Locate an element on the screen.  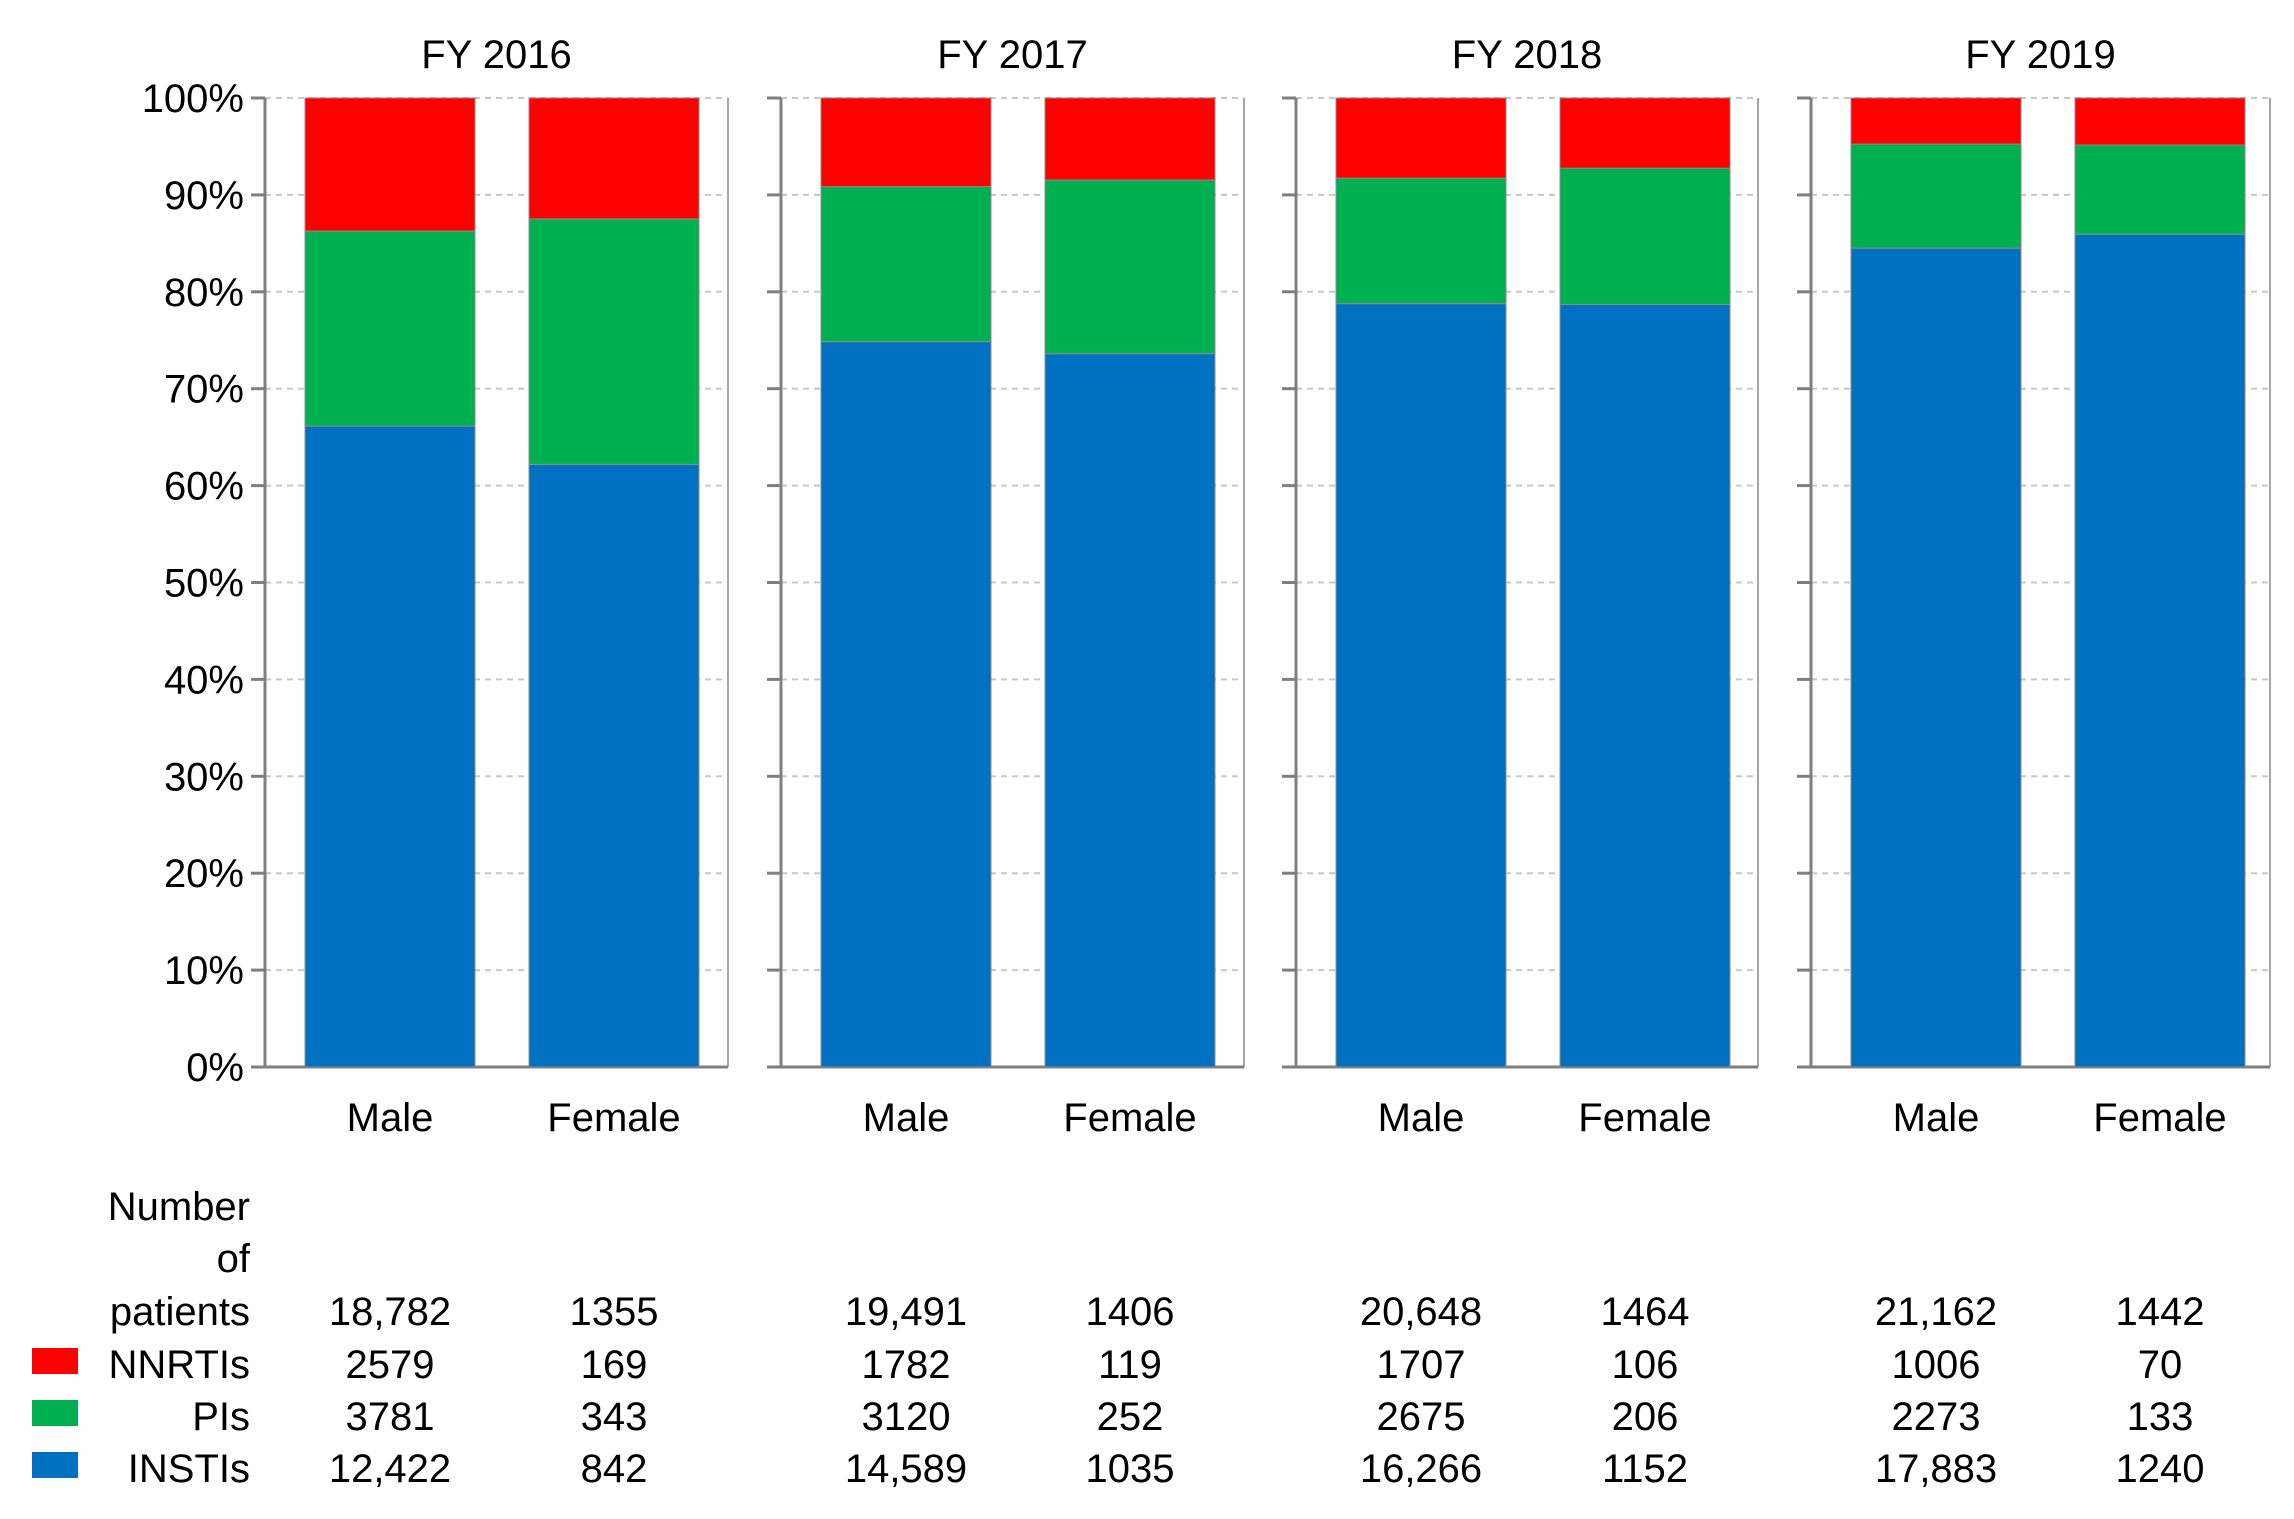
legend-swatch-instis is located at coordinates (55, 1465).